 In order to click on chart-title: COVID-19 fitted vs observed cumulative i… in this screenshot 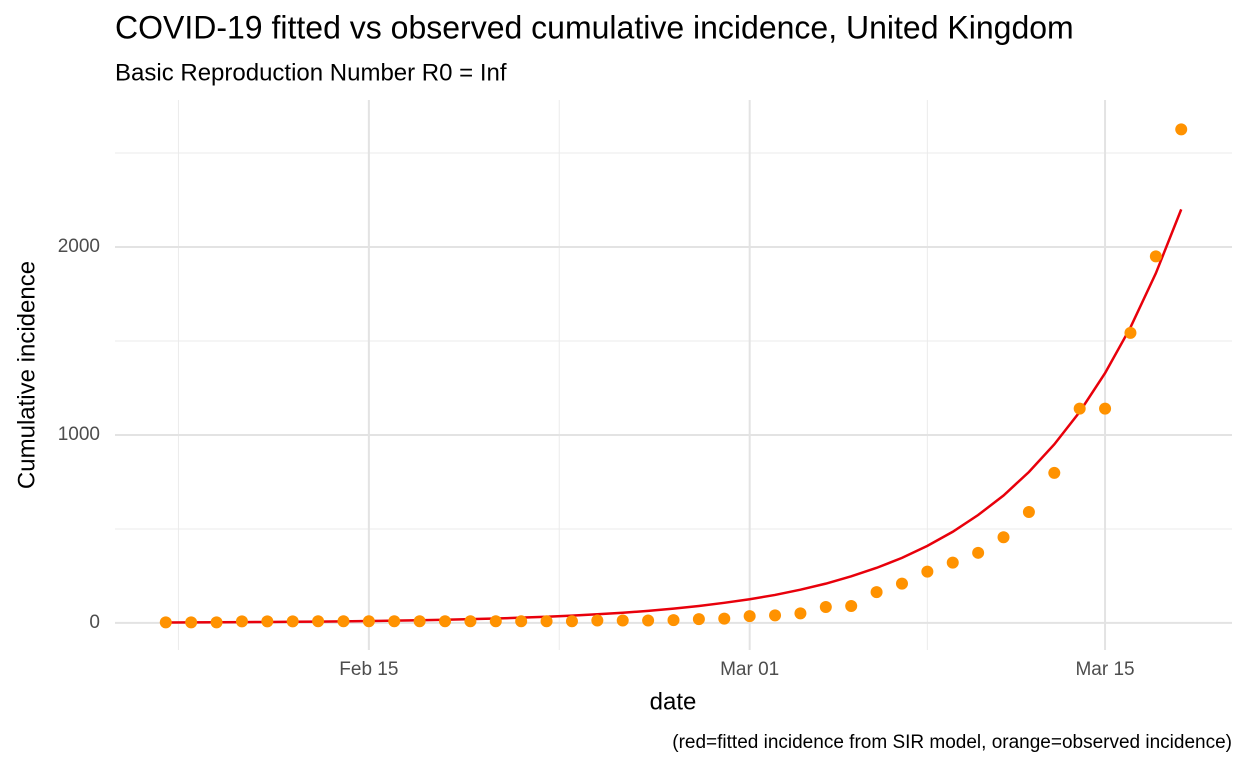, I will do `click(594, 27)`.